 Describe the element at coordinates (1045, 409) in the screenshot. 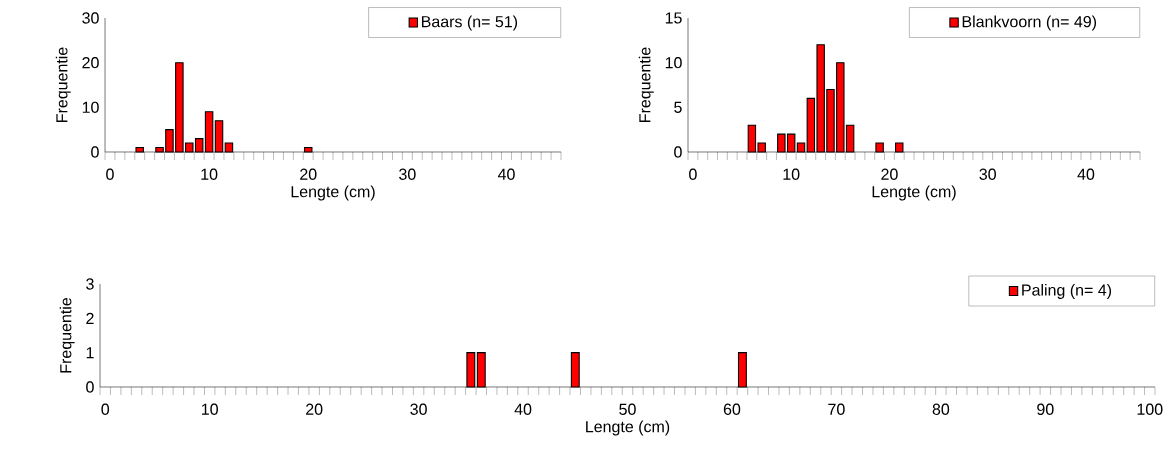

I see `x-tick-label: 90` at that location.